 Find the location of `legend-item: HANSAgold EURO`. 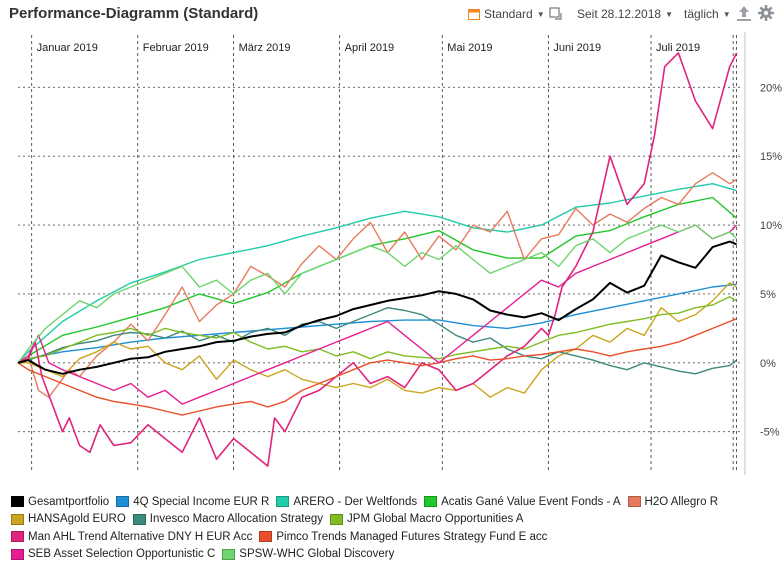

legend-item: HANSAgold EURO is located at coordinates (68, 519).